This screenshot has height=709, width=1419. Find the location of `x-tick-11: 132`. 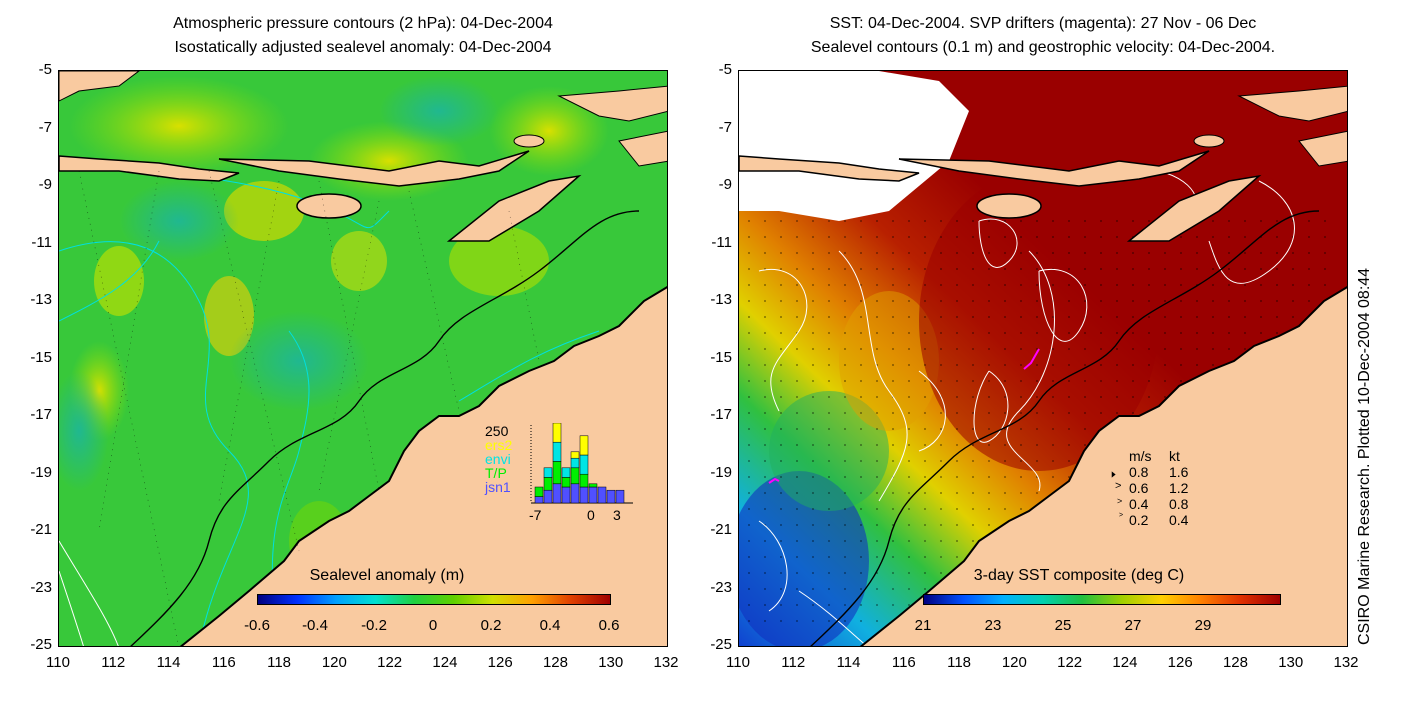

x-tick-11: 132 is located at coordinates (666, 662).